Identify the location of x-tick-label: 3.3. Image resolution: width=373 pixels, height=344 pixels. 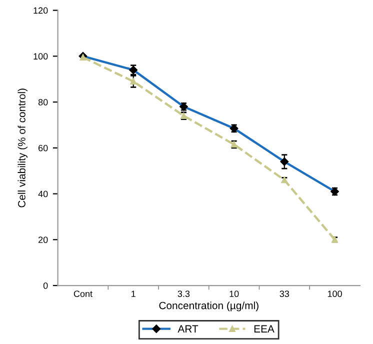
(184, 294).